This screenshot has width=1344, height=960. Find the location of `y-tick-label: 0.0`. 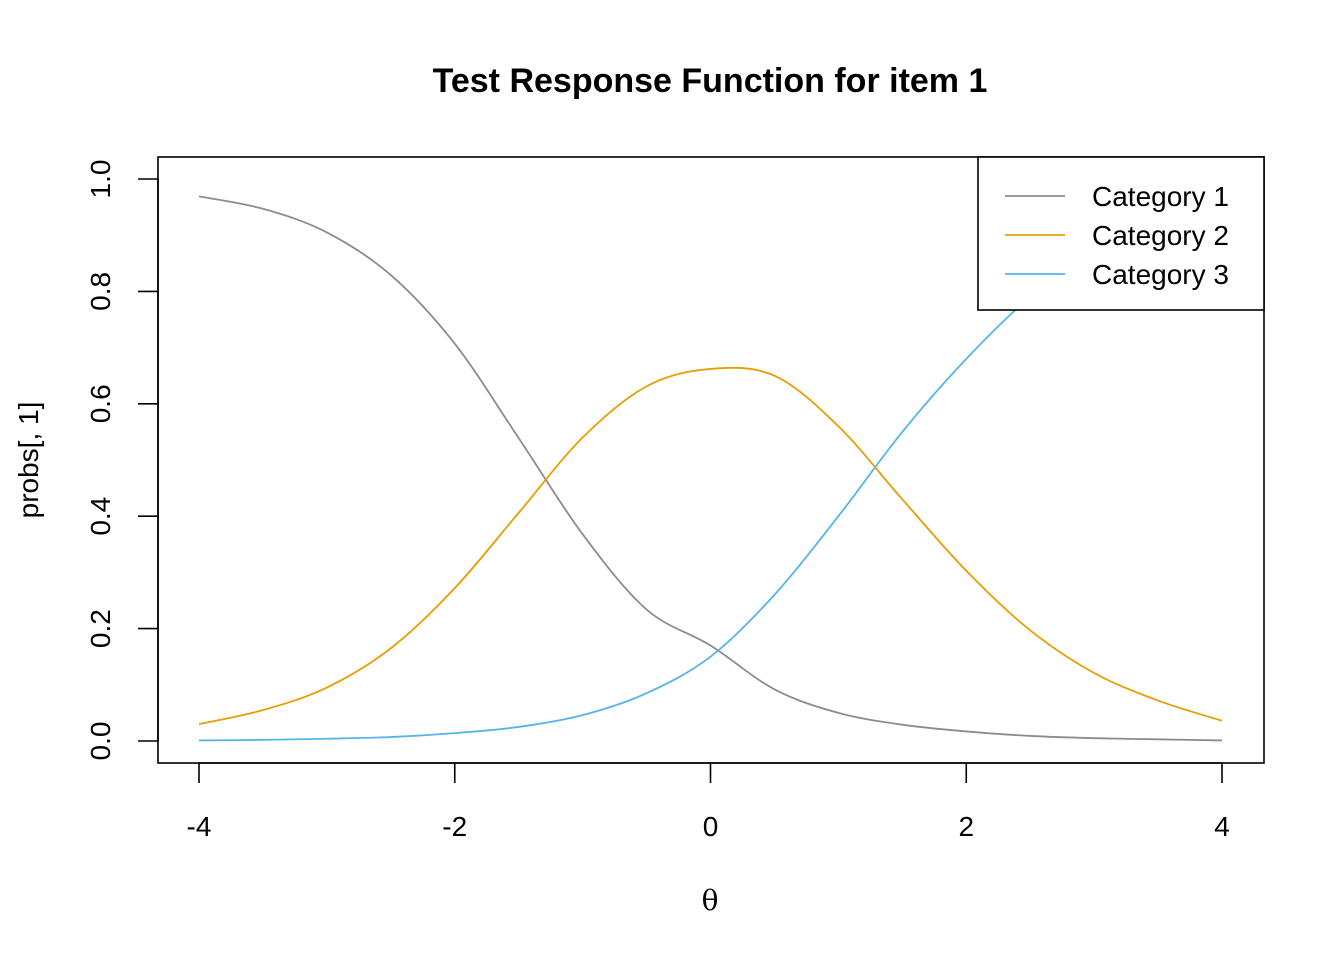

y-tick-label: 0.0 is located at coordinates (100, 741).